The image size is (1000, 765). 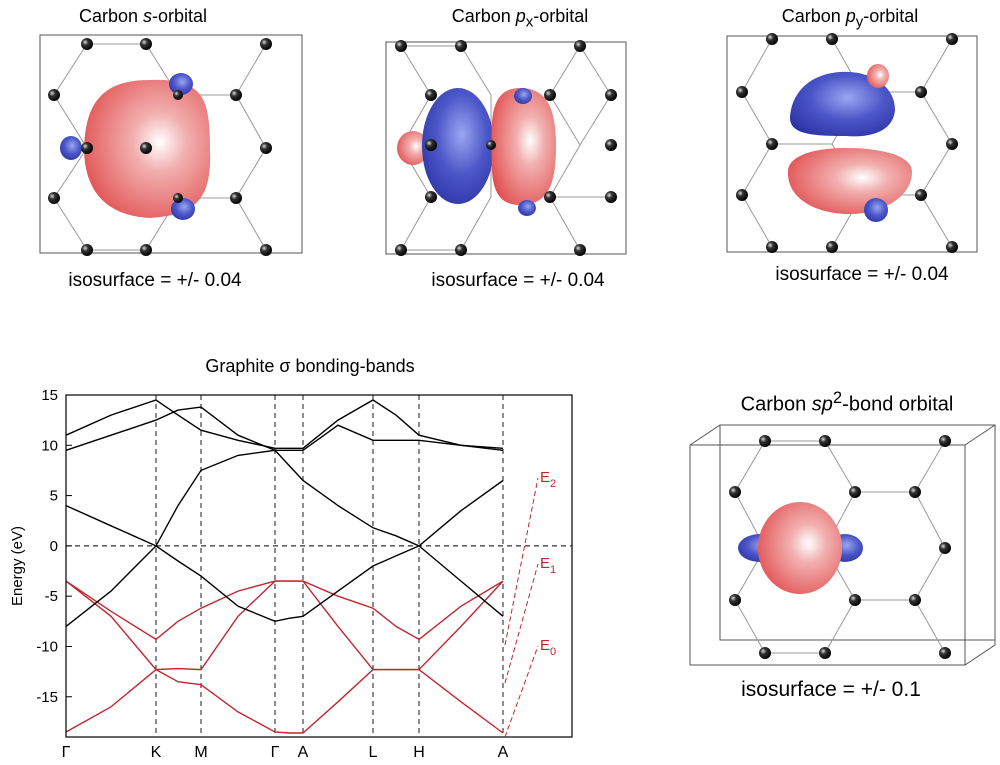 What do you see at coordinates (506, 148) in the screenshot?
I see `px-orbital-picture` at bounding box center [506, 148].